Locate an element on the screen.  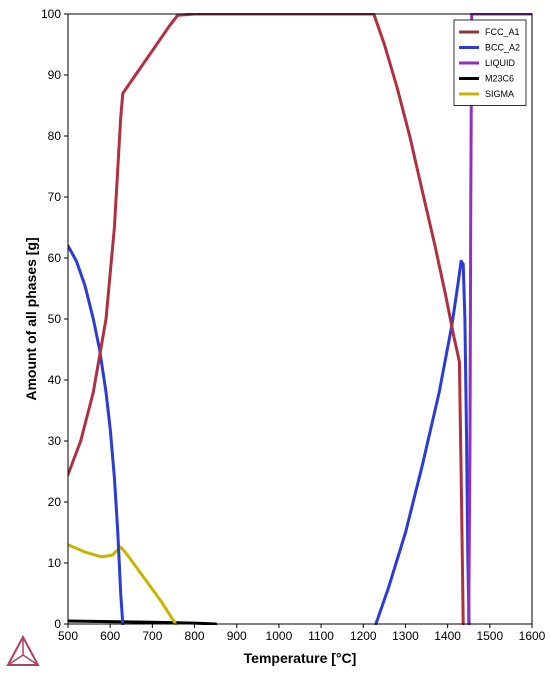
legend-label: SIGMA is located at coordinates (499, 94).